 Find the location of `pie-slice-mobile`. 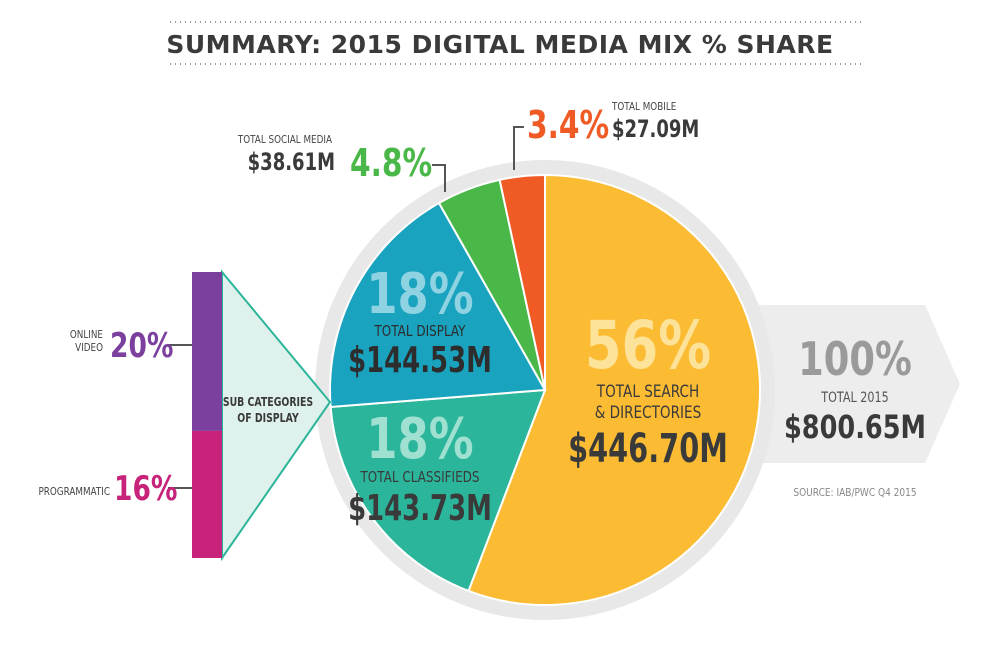

pie-slice-mobile is located at coordinates (522, 282).